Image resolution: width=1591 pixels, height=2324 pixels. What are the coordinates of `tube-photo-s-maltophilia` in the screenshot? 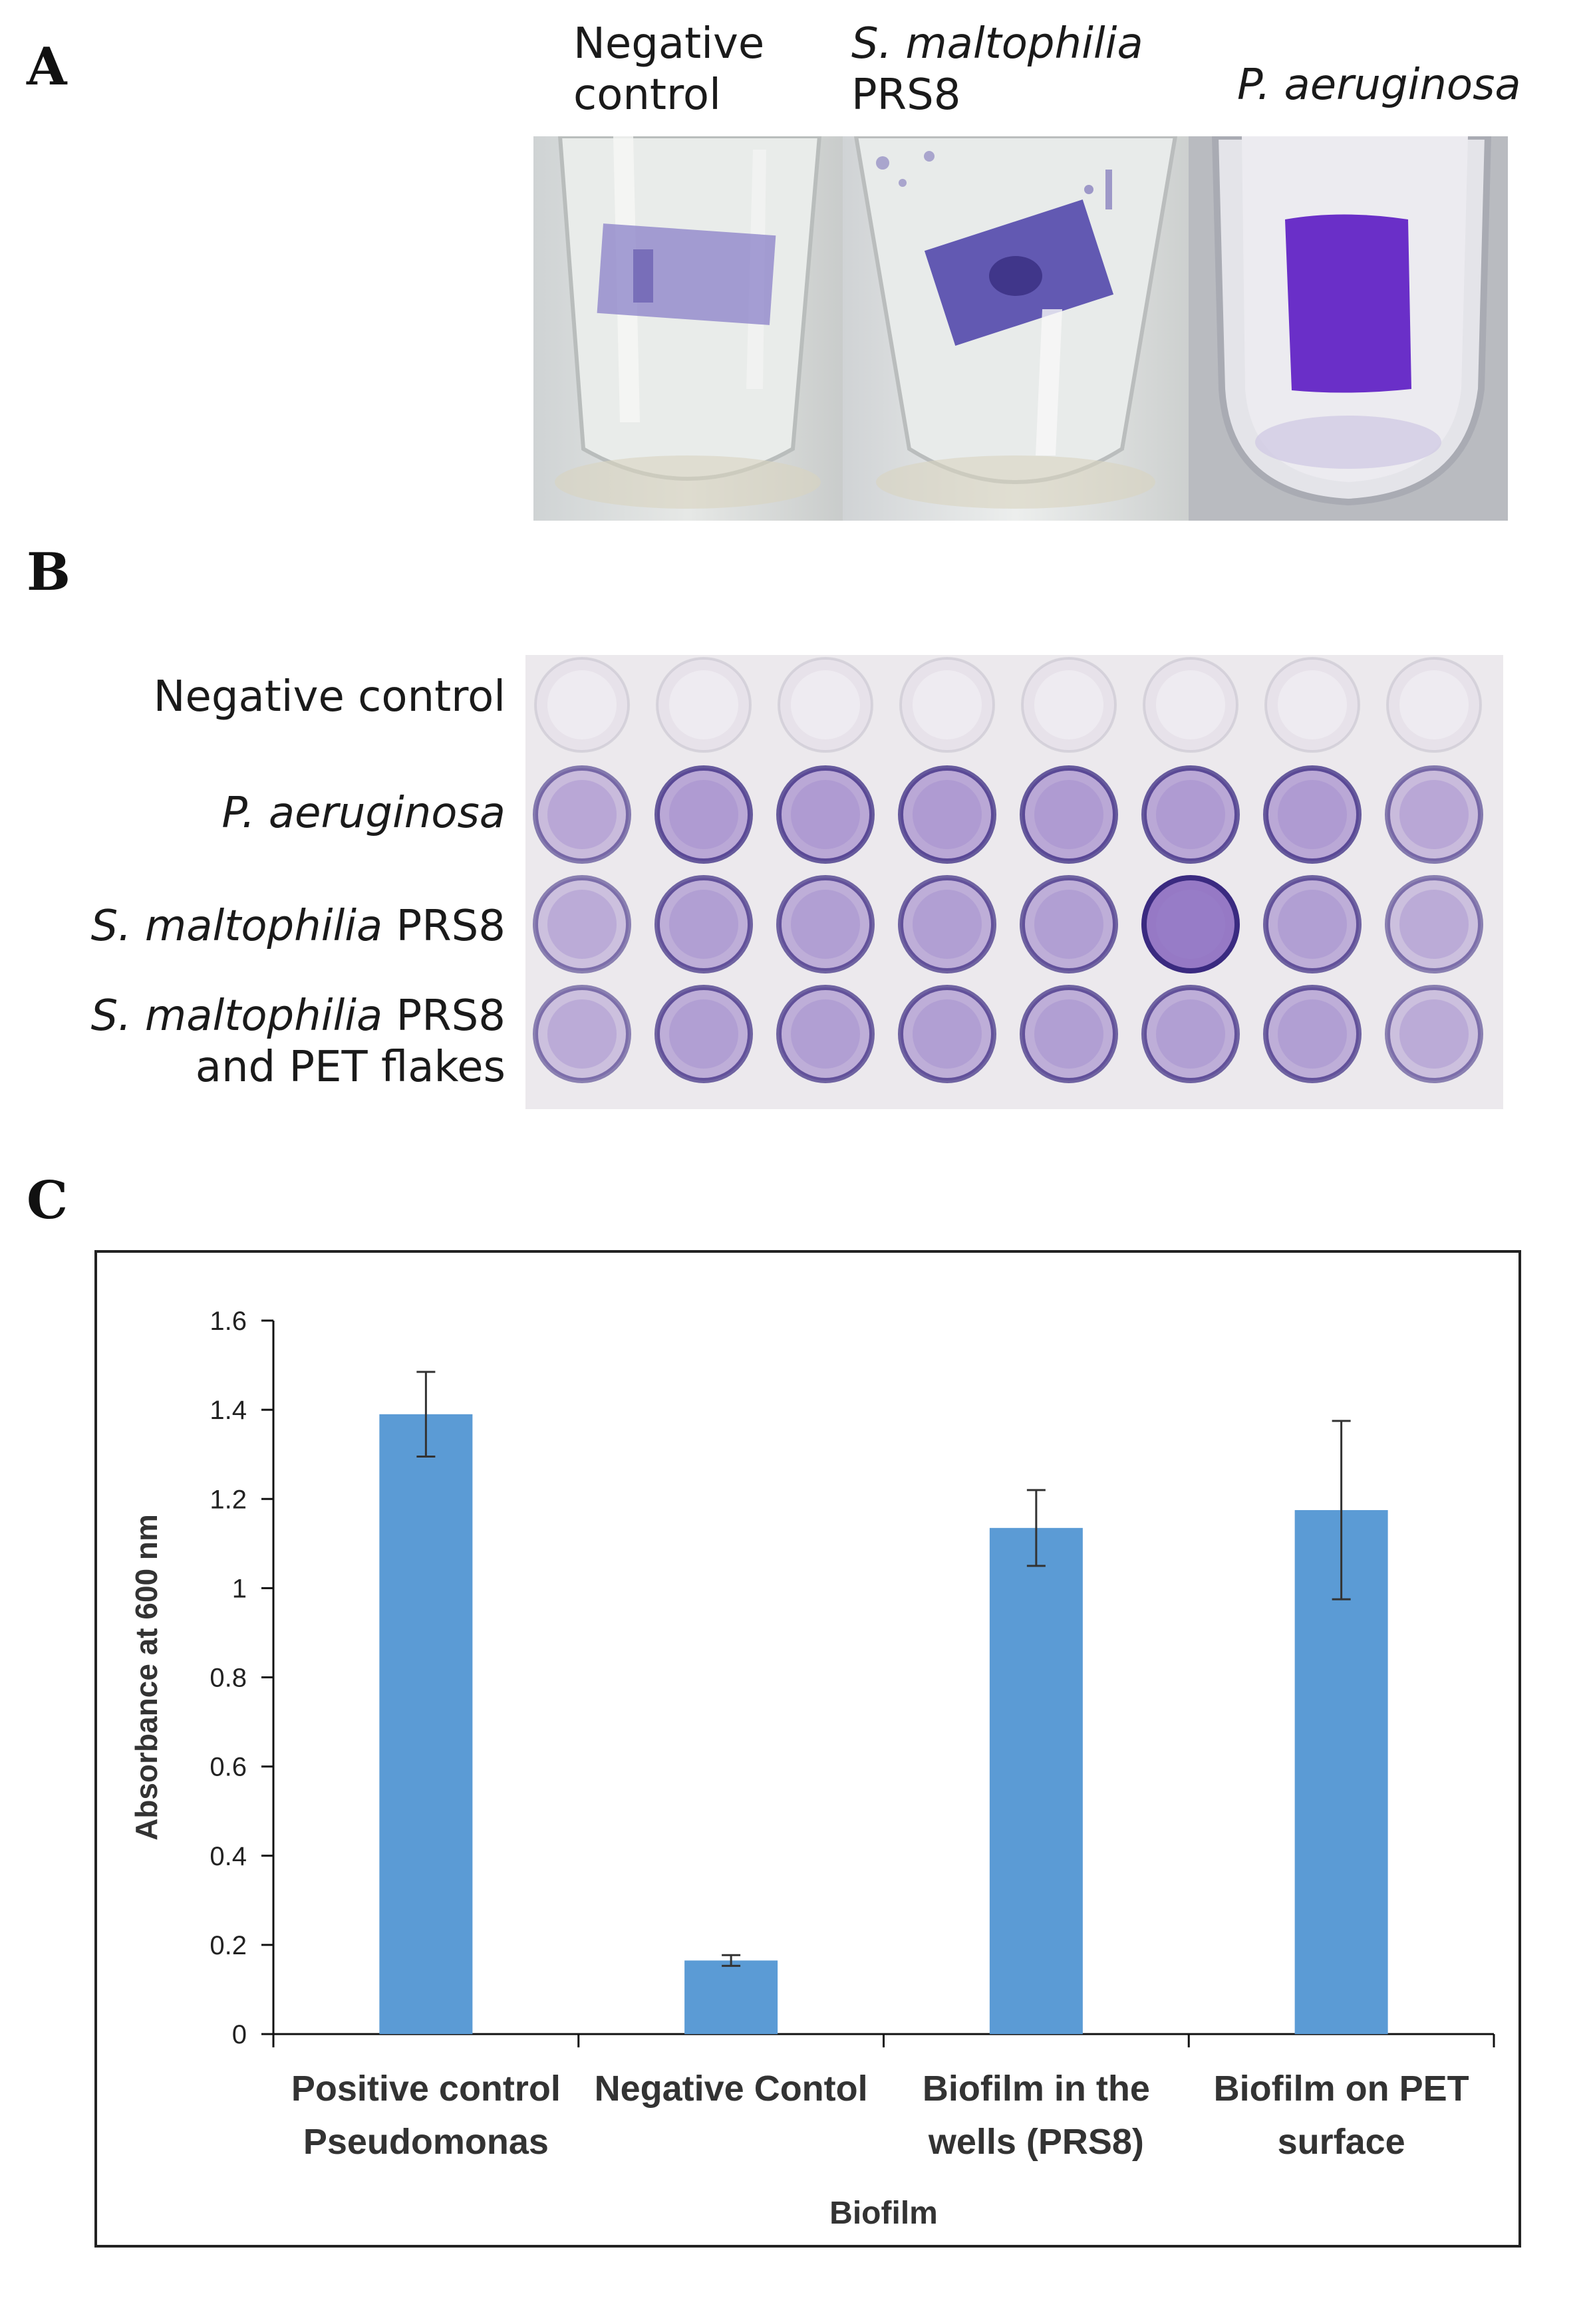 It's located at (1016, 328).